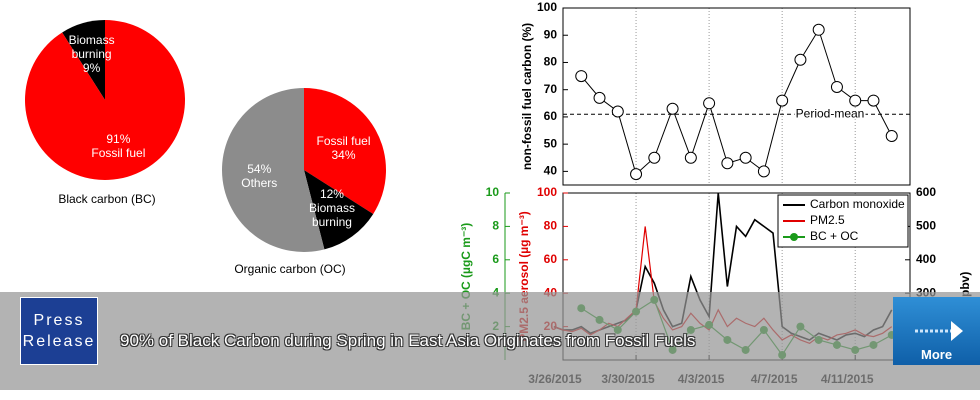  Describe the element at coordinates (91, 67) in the screenshot. I see `slice-percent: 9%` at that location.